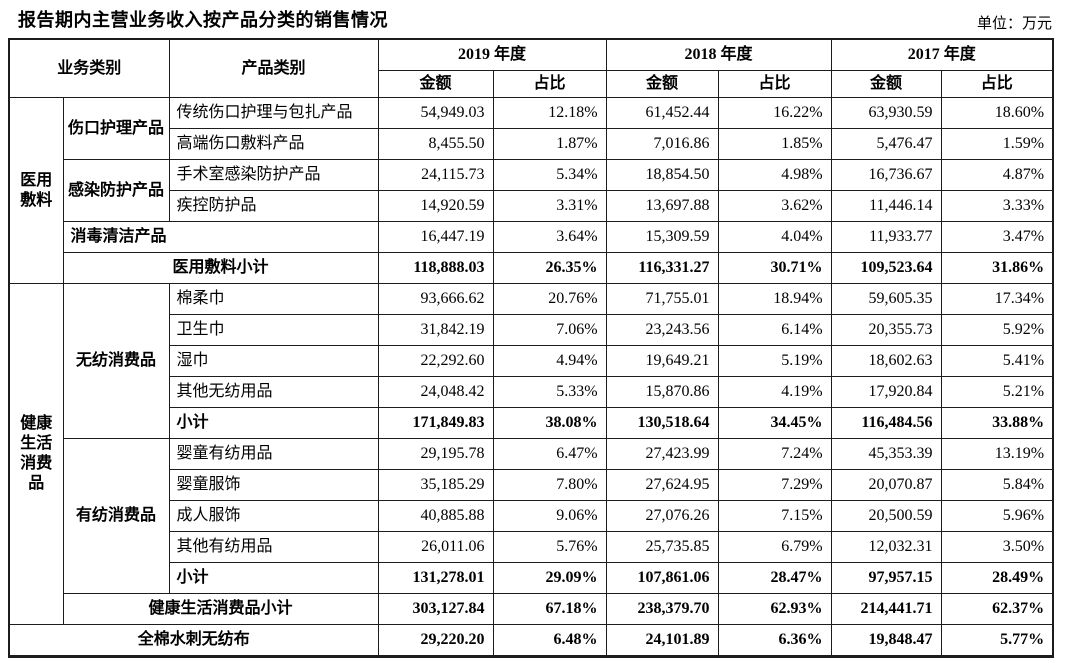 The width and height of the screenshot is (1080, 663). What do you see at coordinates (273, 113) in the screenshot?
I see `product-label: 传统伤口护理与包扎产品` at bounding box center [273, 113].